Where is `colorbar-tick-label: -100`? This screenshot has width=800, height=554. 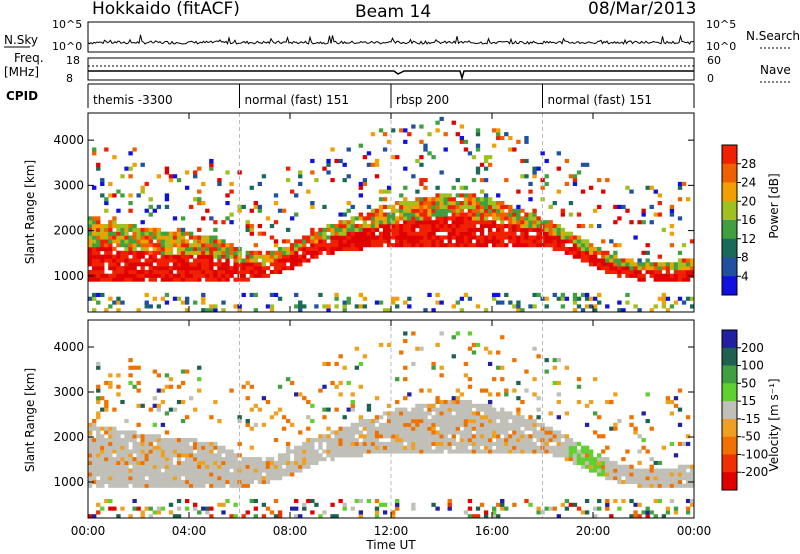 colorbar-tick-label: -100 is located at coordinates (754, 454).